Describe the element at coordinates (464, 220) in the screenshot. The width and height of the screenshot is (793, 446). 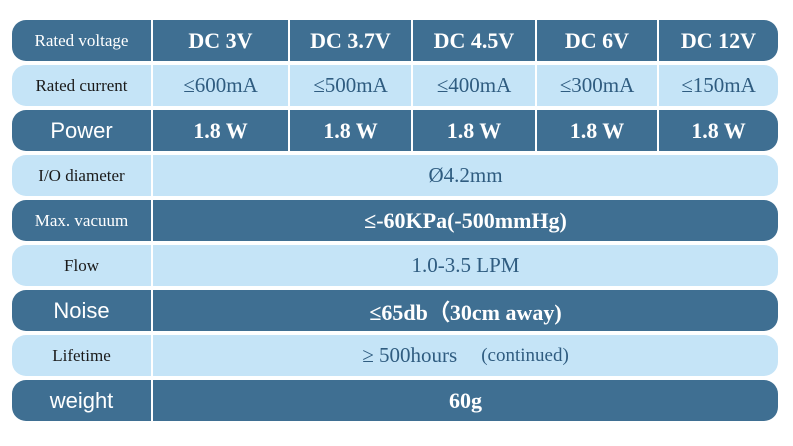
I see `max-vacuum-value: ≤-60KPa(-500mmHg)` at that location.